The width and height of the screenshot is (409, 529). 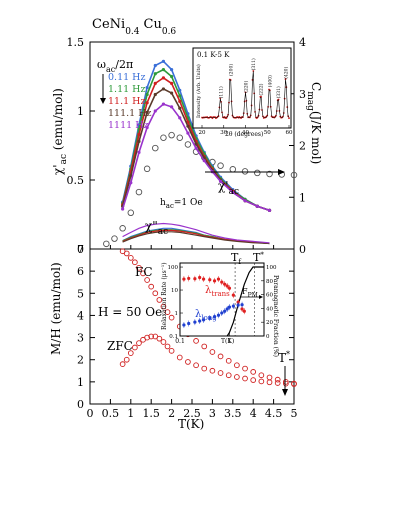 What do you see at coordinates (230, 70) in the screenshot?
I see `xrd-peak-label: (200)` at bounding box center [230, 70].